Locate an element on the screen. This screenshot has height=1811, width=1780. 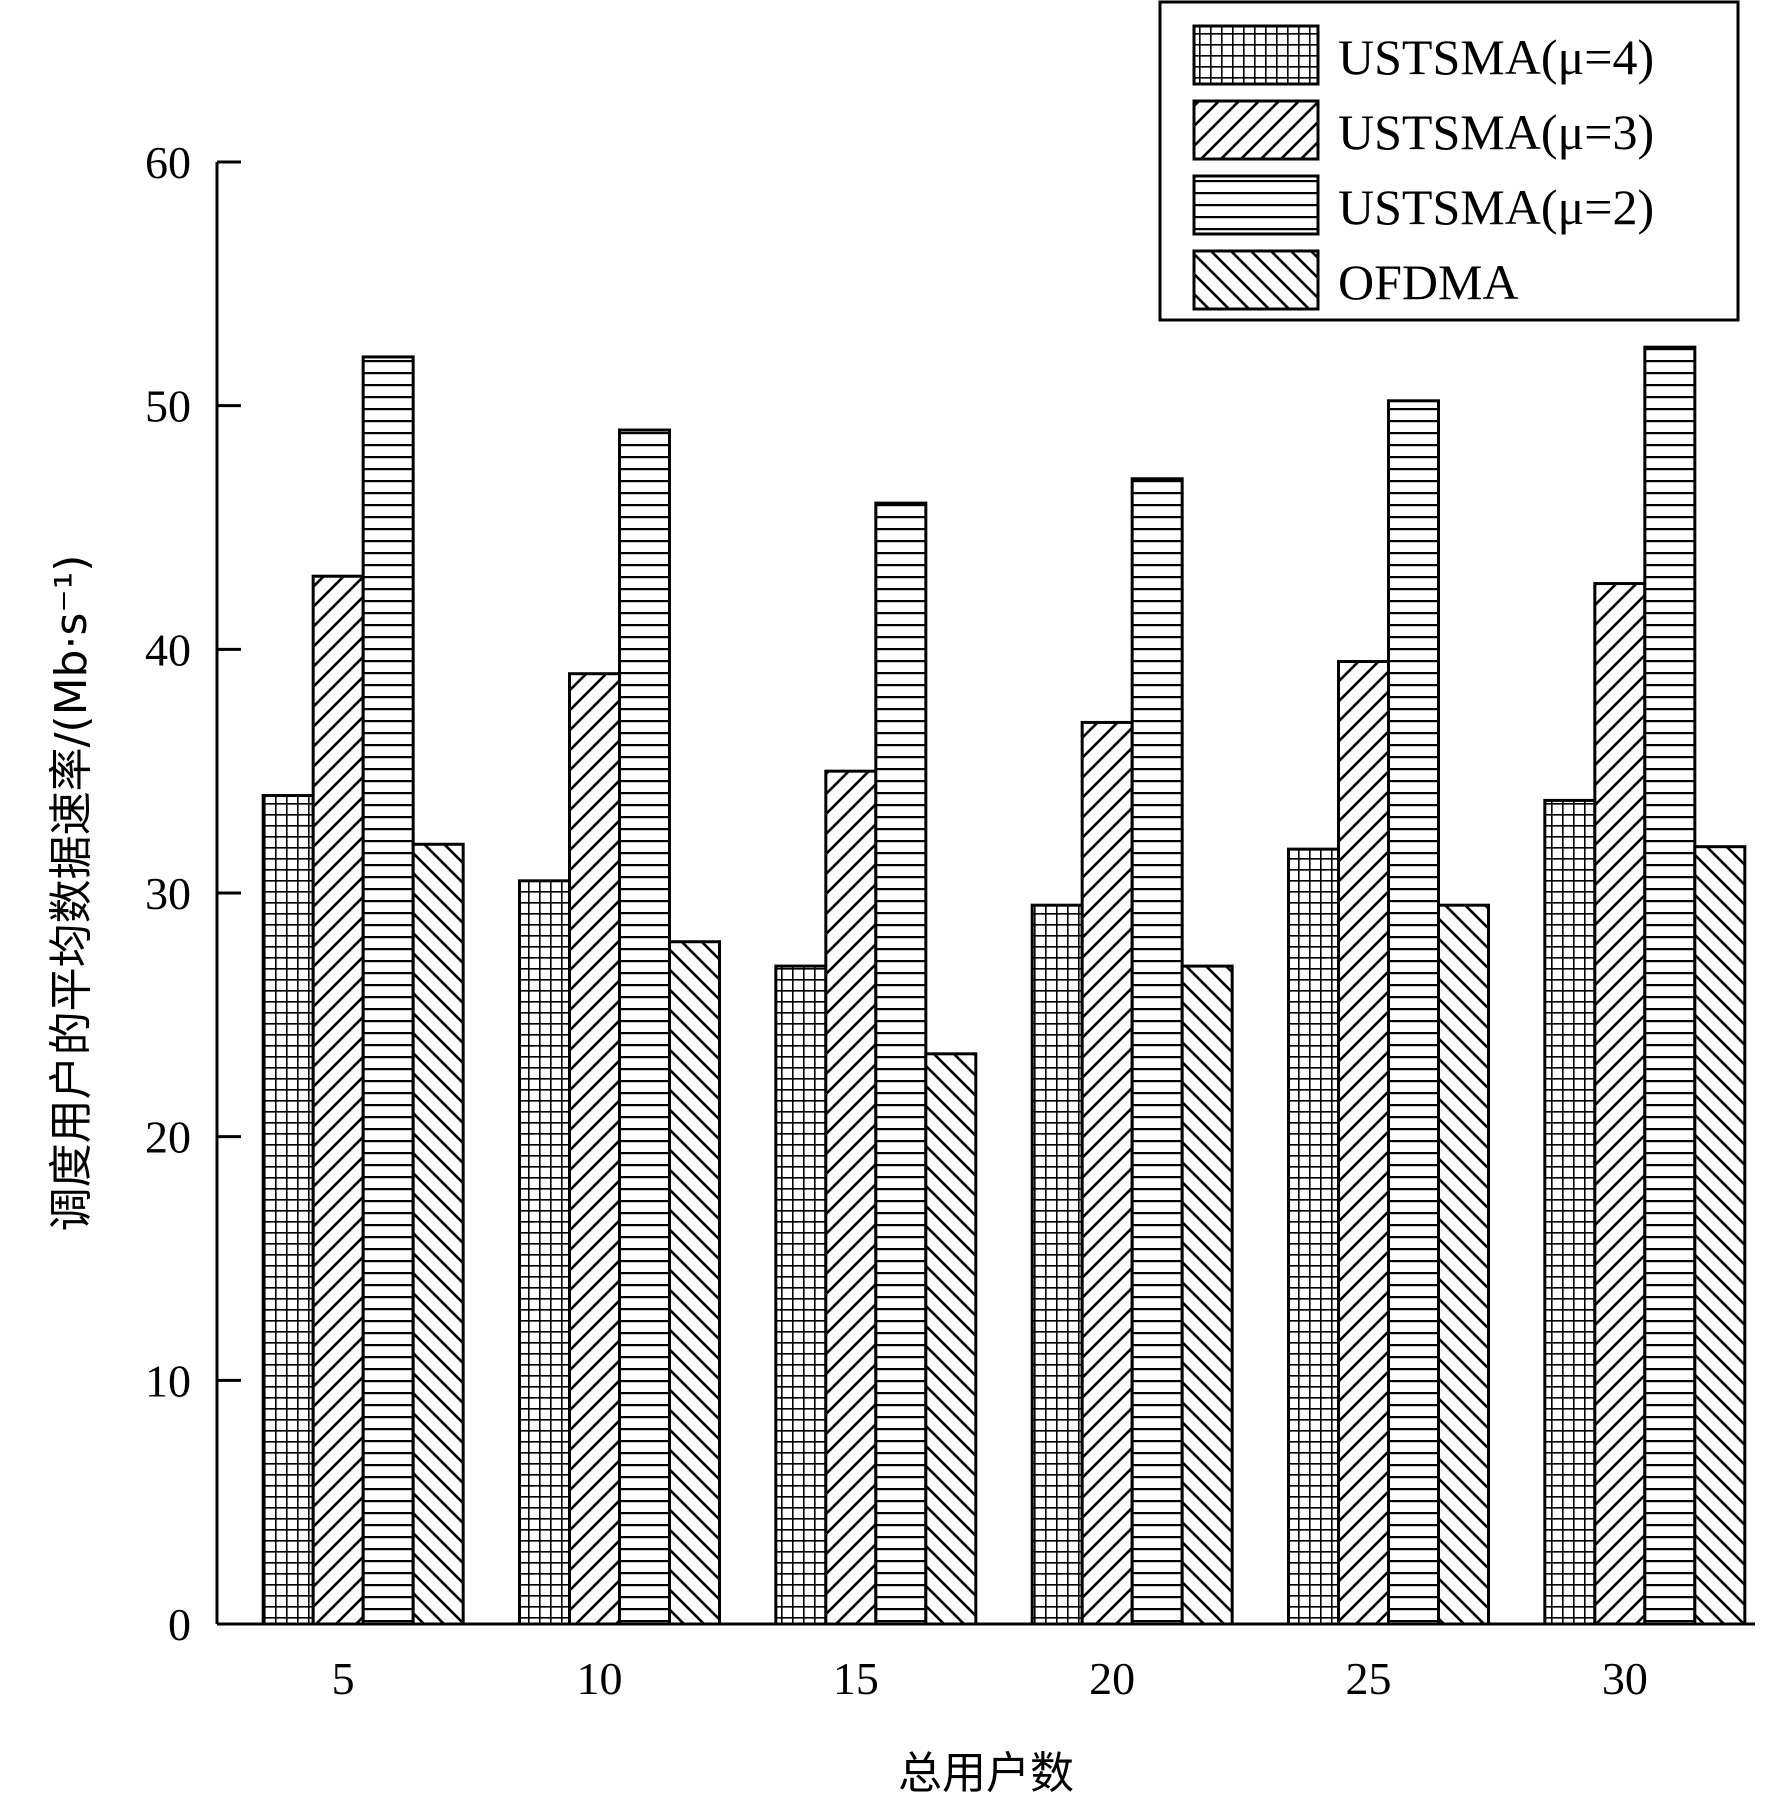
x-tick-label: 25 is located at coordinates (1369, 1678).